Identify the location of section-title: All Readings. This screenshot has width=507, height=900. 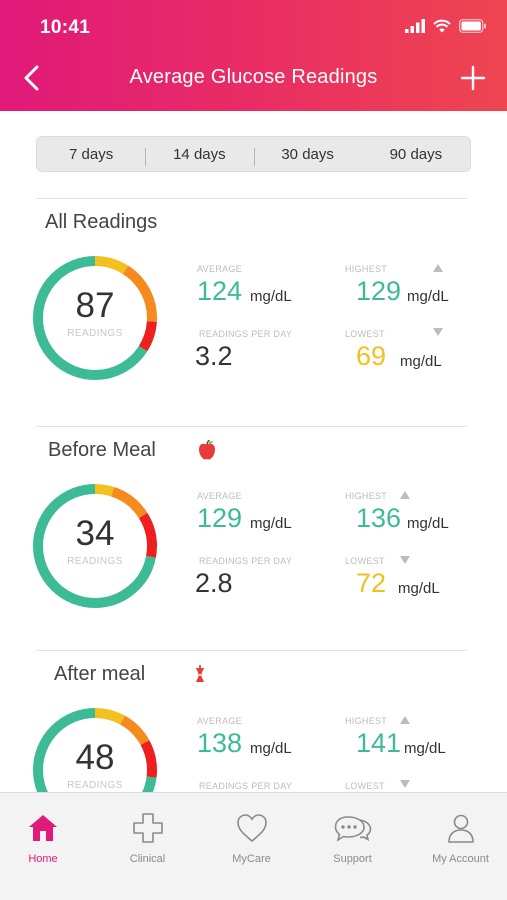
(101, 222).